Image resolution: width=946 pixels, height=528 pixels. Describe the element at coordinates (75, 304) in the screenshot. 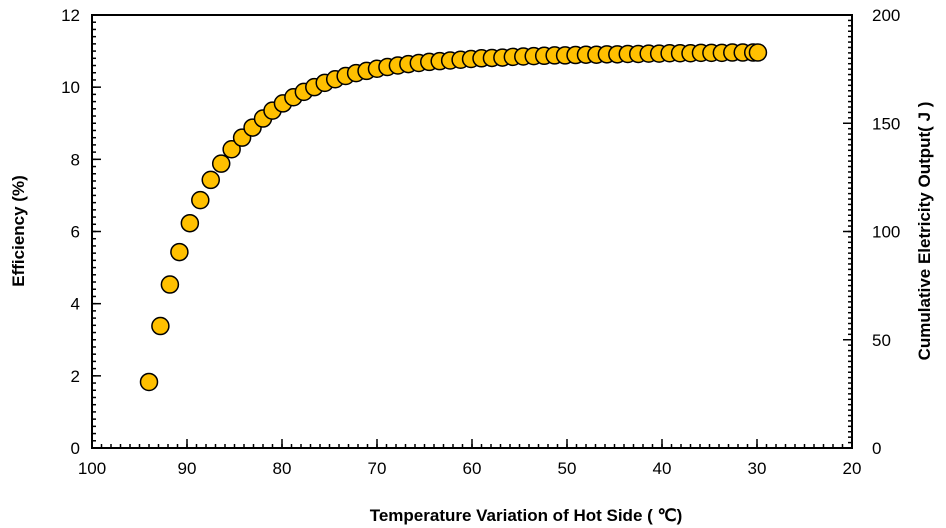

I see `y-tick-label: 4` at that location.